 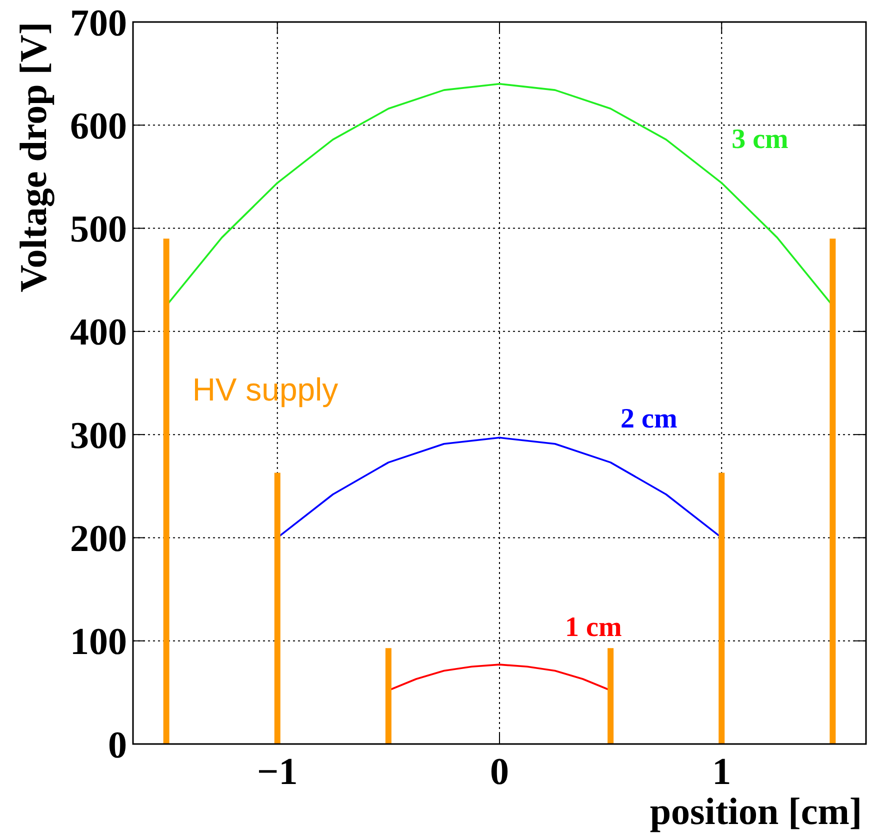 I want to click on y-tick-label: 200, so click(x=98, y=539).